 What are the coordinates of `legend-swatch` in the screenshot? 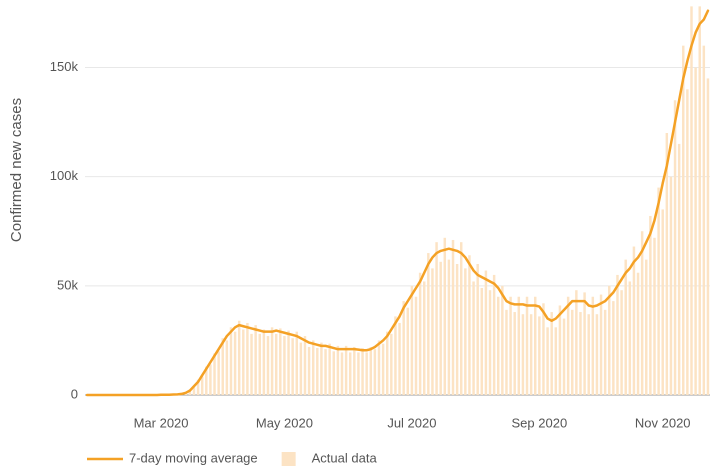 It's located at (288, 459).